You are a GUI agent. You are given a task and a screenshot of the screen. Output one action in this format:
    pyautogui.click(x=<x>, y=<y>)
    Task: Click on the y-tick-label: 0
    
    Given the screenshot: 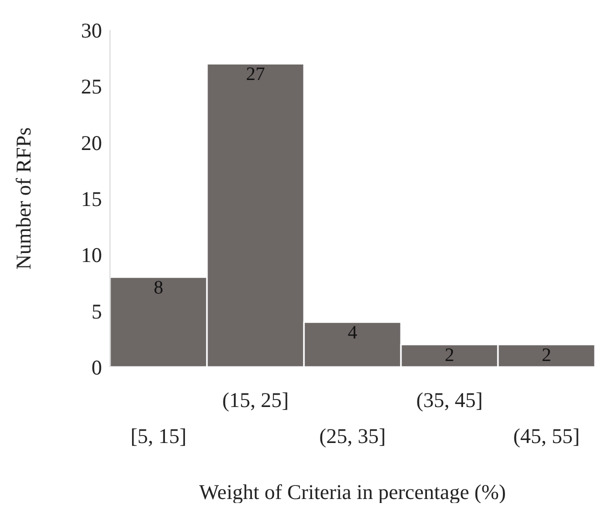 What is the action you would take?
    pyautogui.click(x=97, y=367)
    